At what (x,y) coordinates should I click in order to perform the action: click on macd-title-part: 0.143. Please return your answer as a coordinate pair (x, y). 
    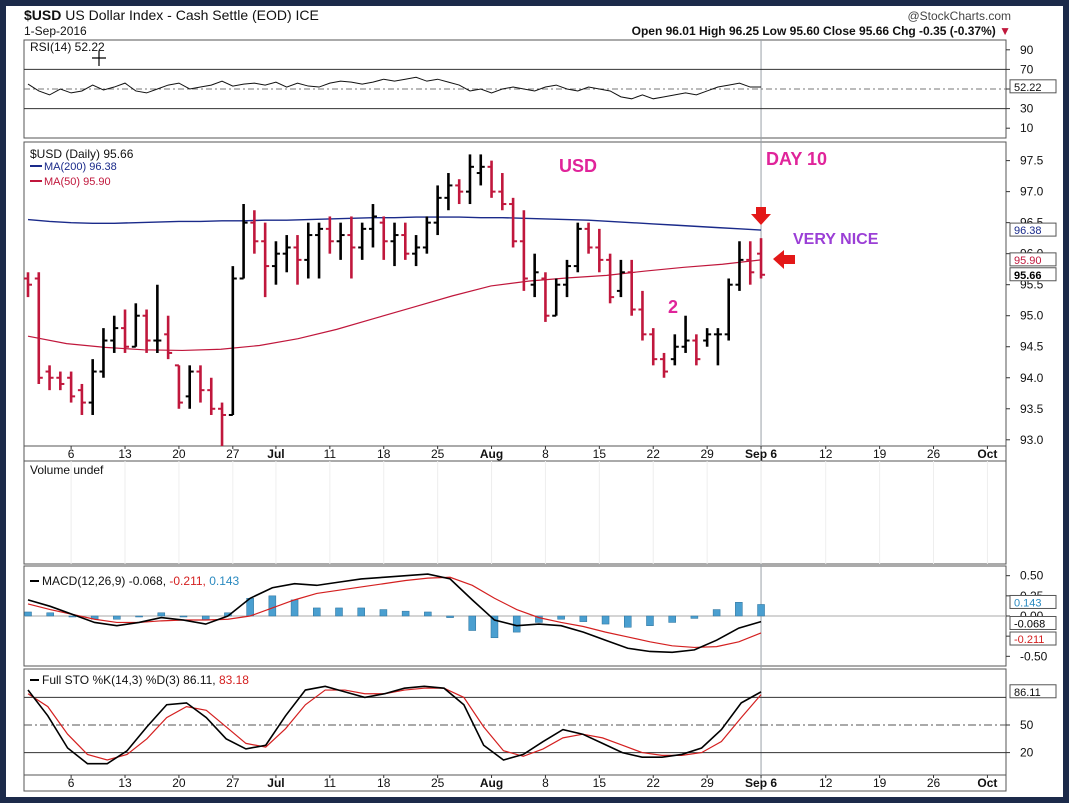
    Looking at the image, I should click on (224, 581).